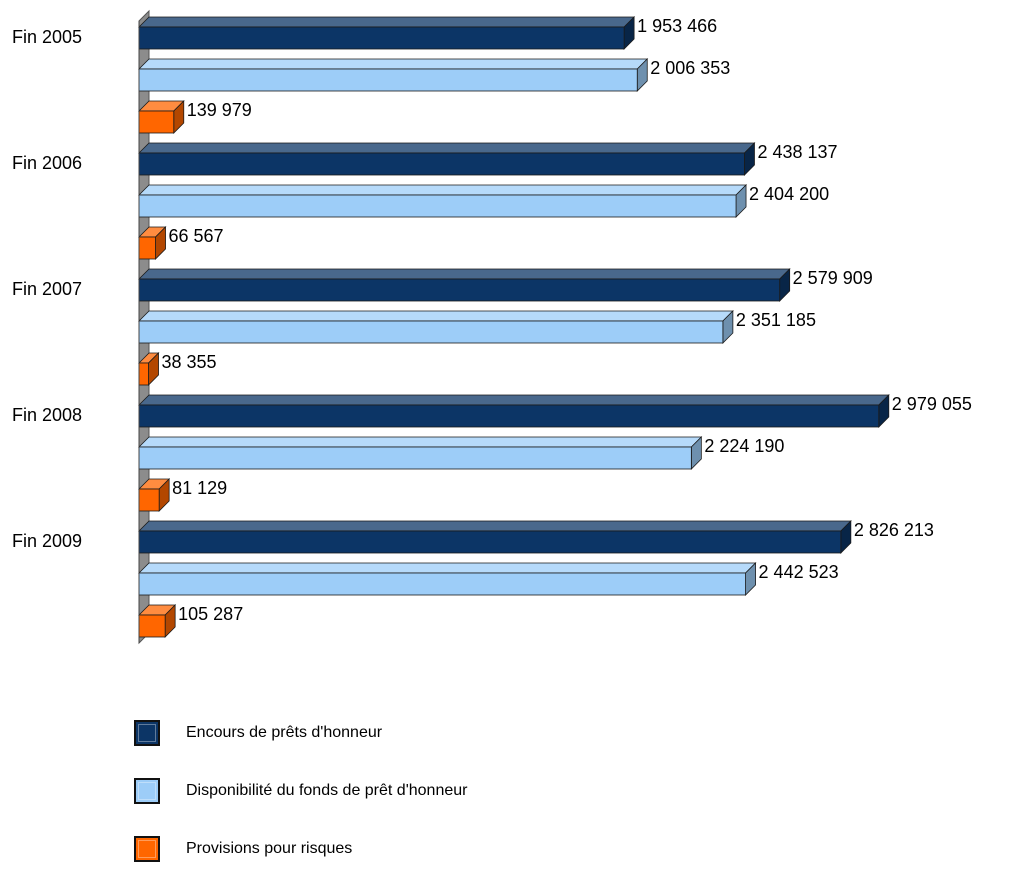 The height and width of the screenshot is (892, 1009). What do you see at coordinates (47, 37) in the screenshot?
I see `category-label-0: Fin 2005` at bounding box center [47, 37].